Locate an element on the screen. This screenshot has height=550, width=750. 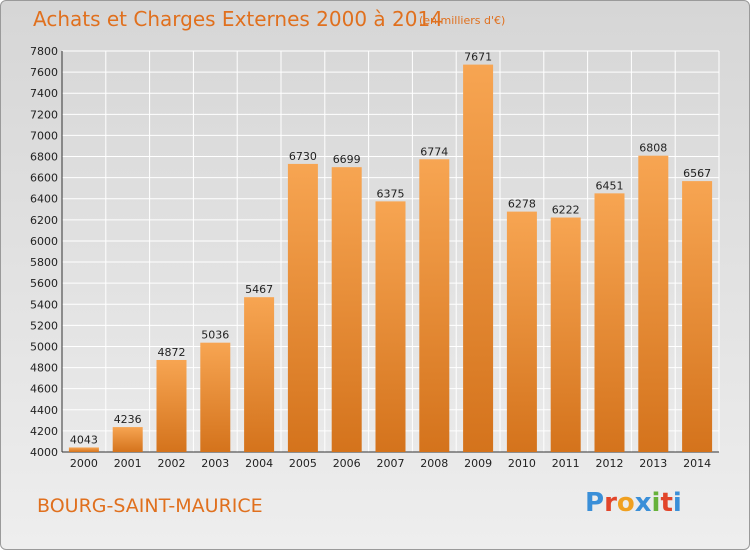
chart-subtitle: (en milliers d'€) is located at coordinates (462, 20).